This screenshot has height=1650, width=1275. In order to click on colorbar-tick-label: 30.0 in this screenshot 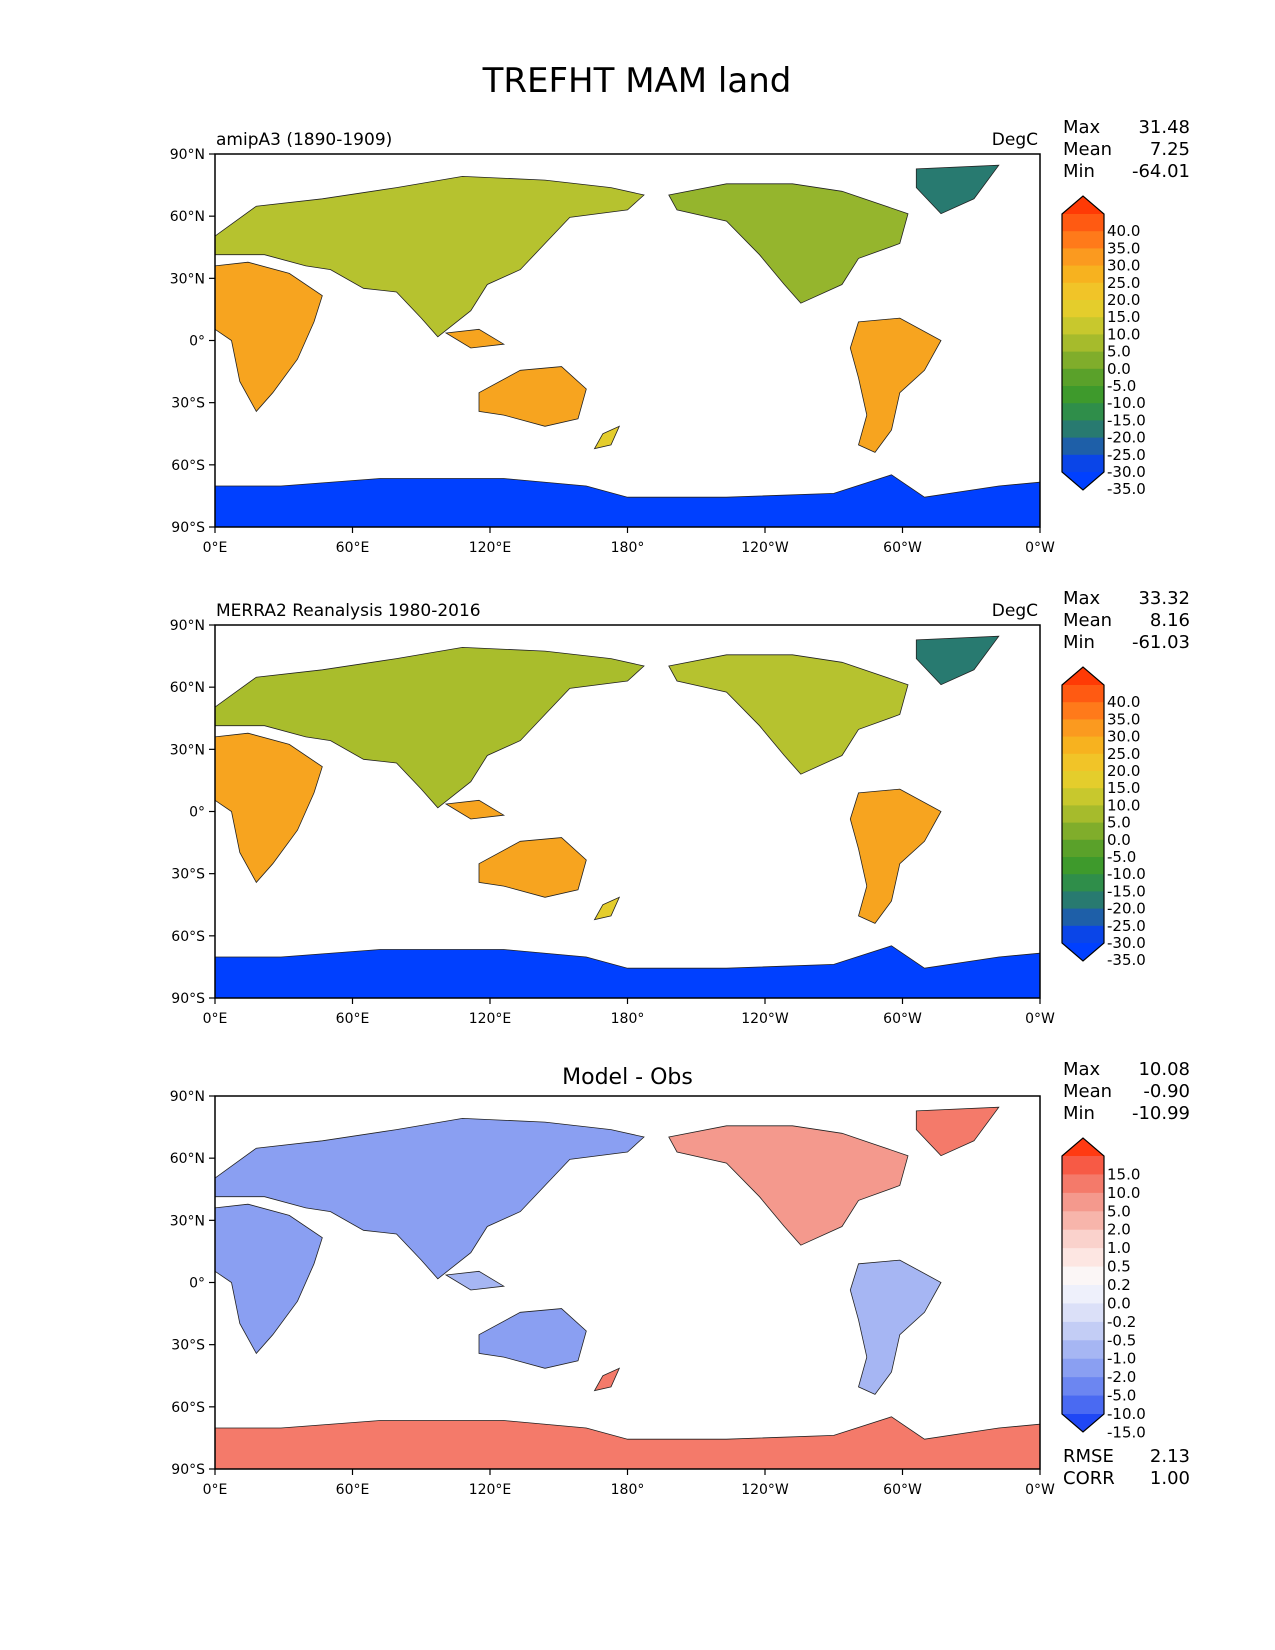, I will do `click(1123, 737)`.